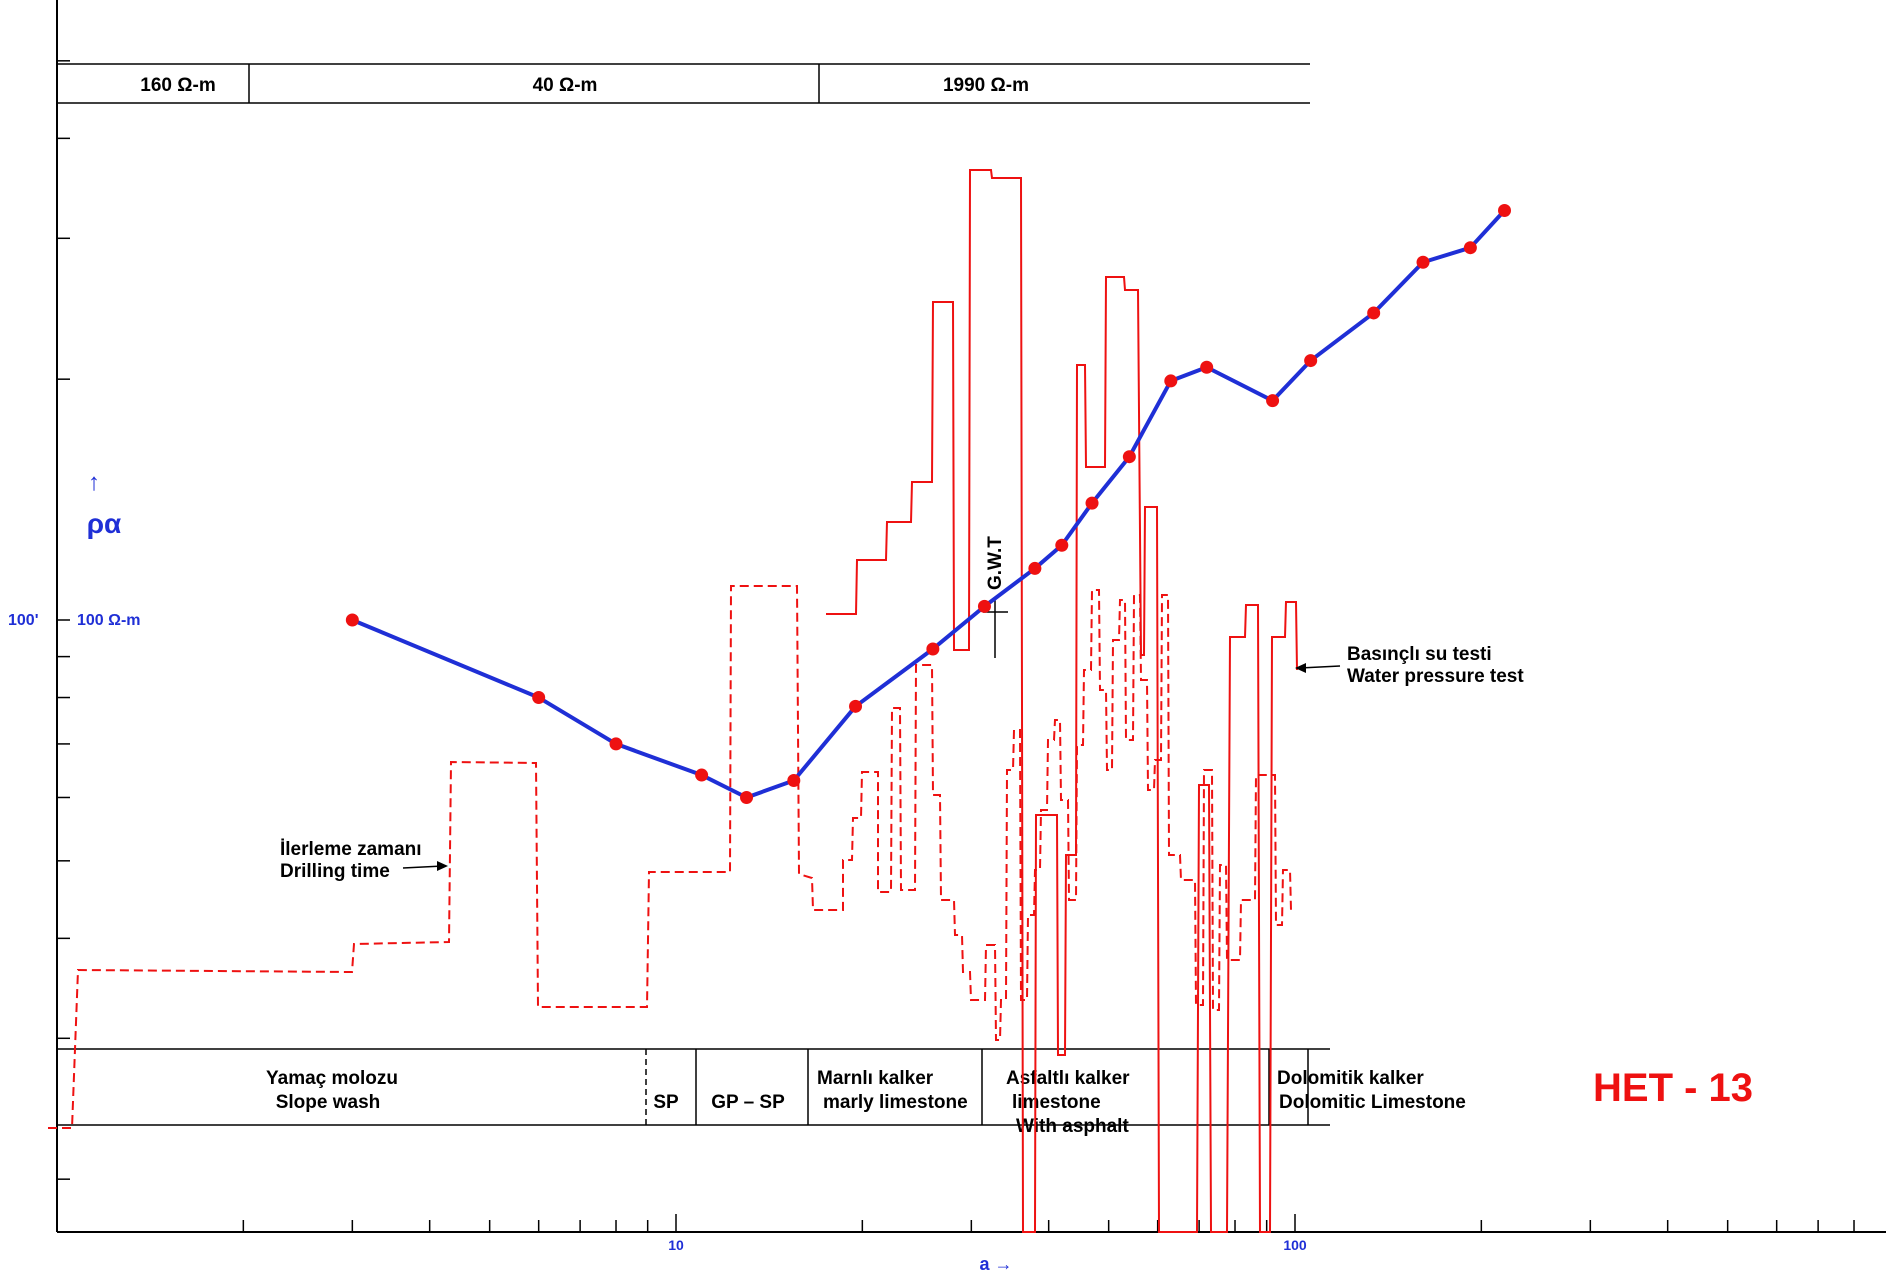 The width and height of the screenshot is (1904, 1276). What do you see at coordinates (986, 85) in the screenshot?
I see `layer-label-3: 1990 Ω-m` at bounding box center [986, 85].